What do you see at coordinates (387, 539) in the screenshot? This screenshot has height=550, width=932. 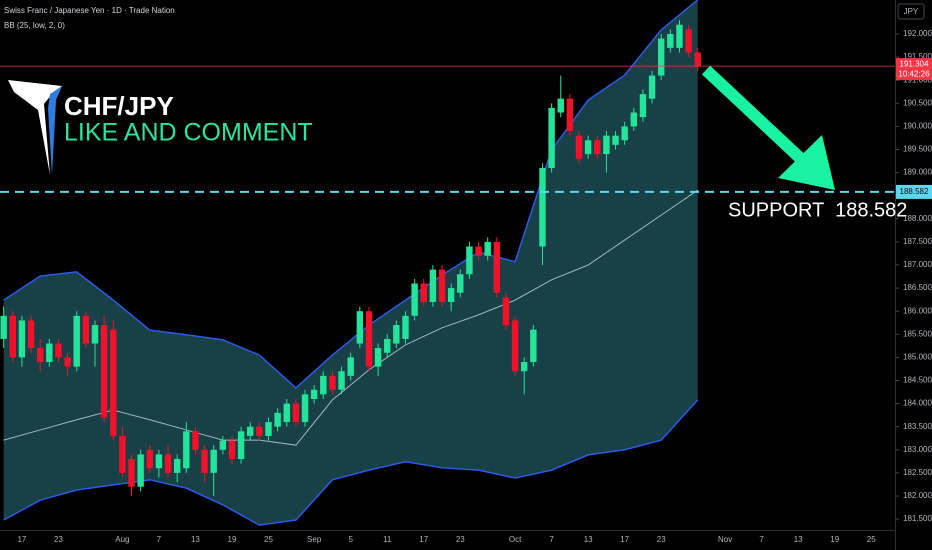 I see `x-tick-label: 11` at bounding box center [387, 539].